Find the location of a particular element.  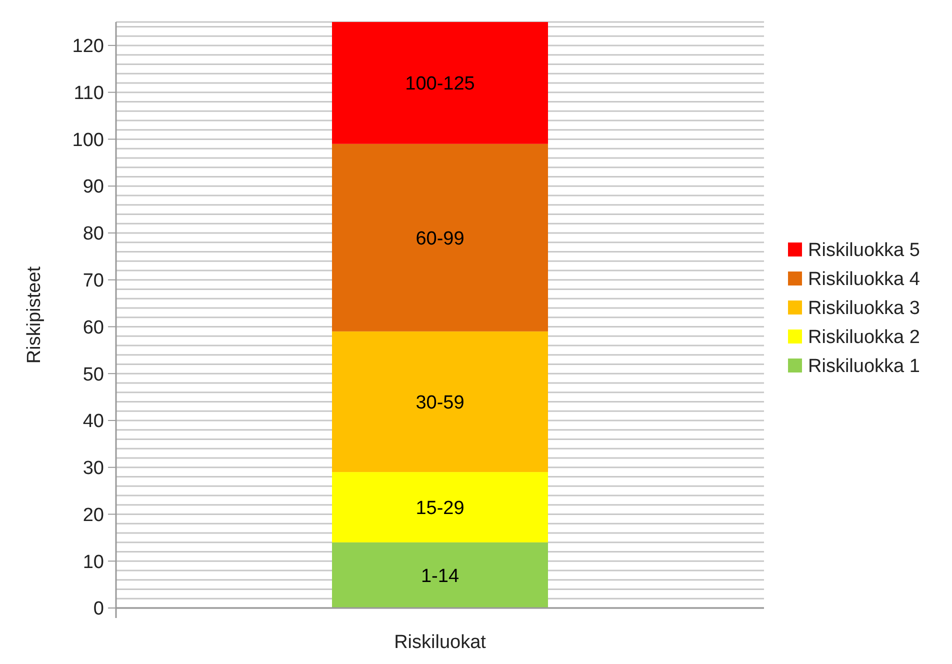

data-label: 30-59 is located at coordinates (440, 403).